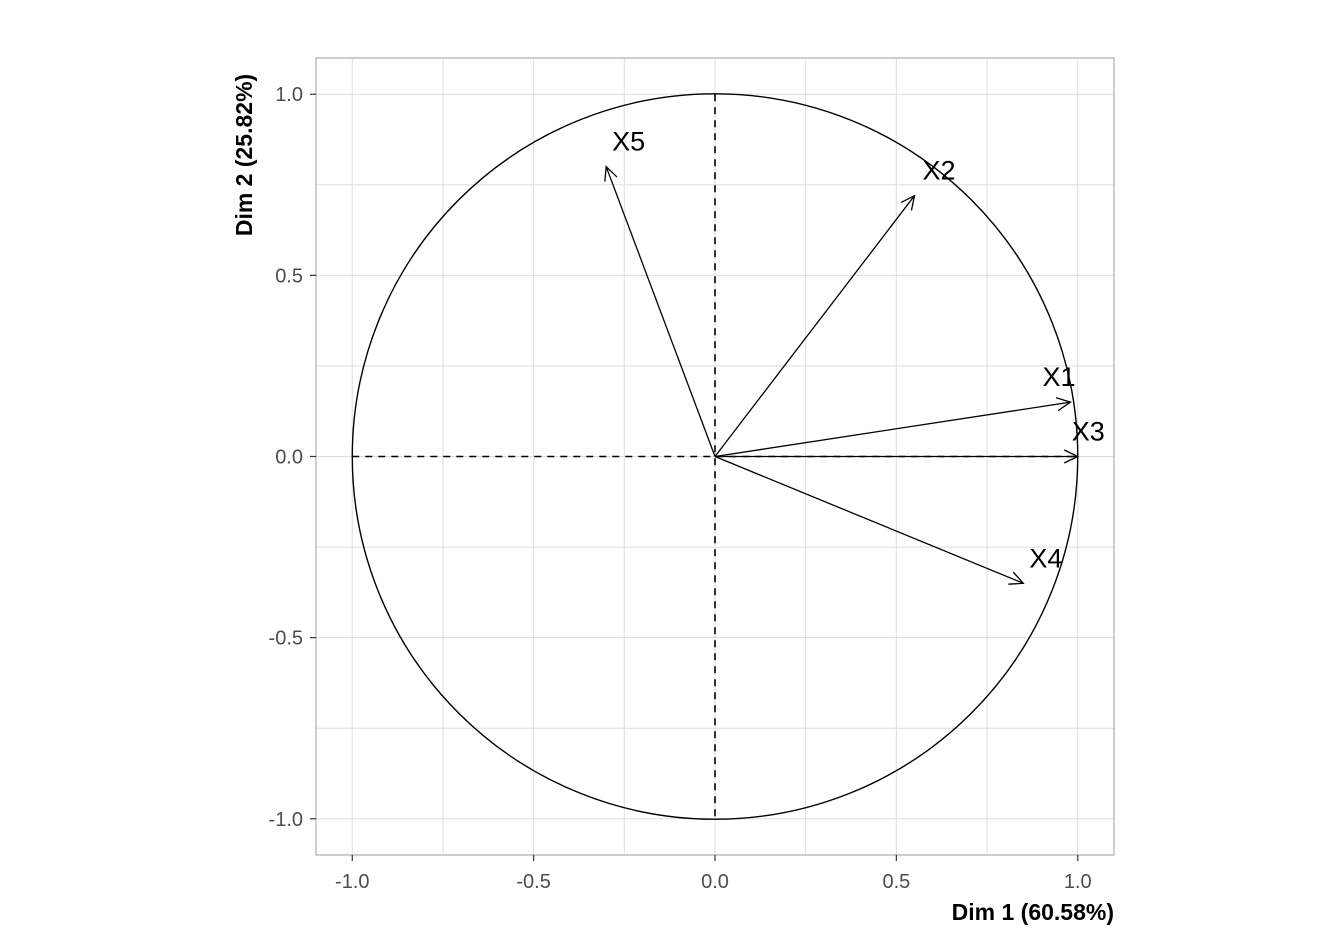 This screenshot has height=940, width=1344. What do you see at coordinates (869, 520) in the screenshot?
I see `arrow-x4` at bounding box center [869, 520].